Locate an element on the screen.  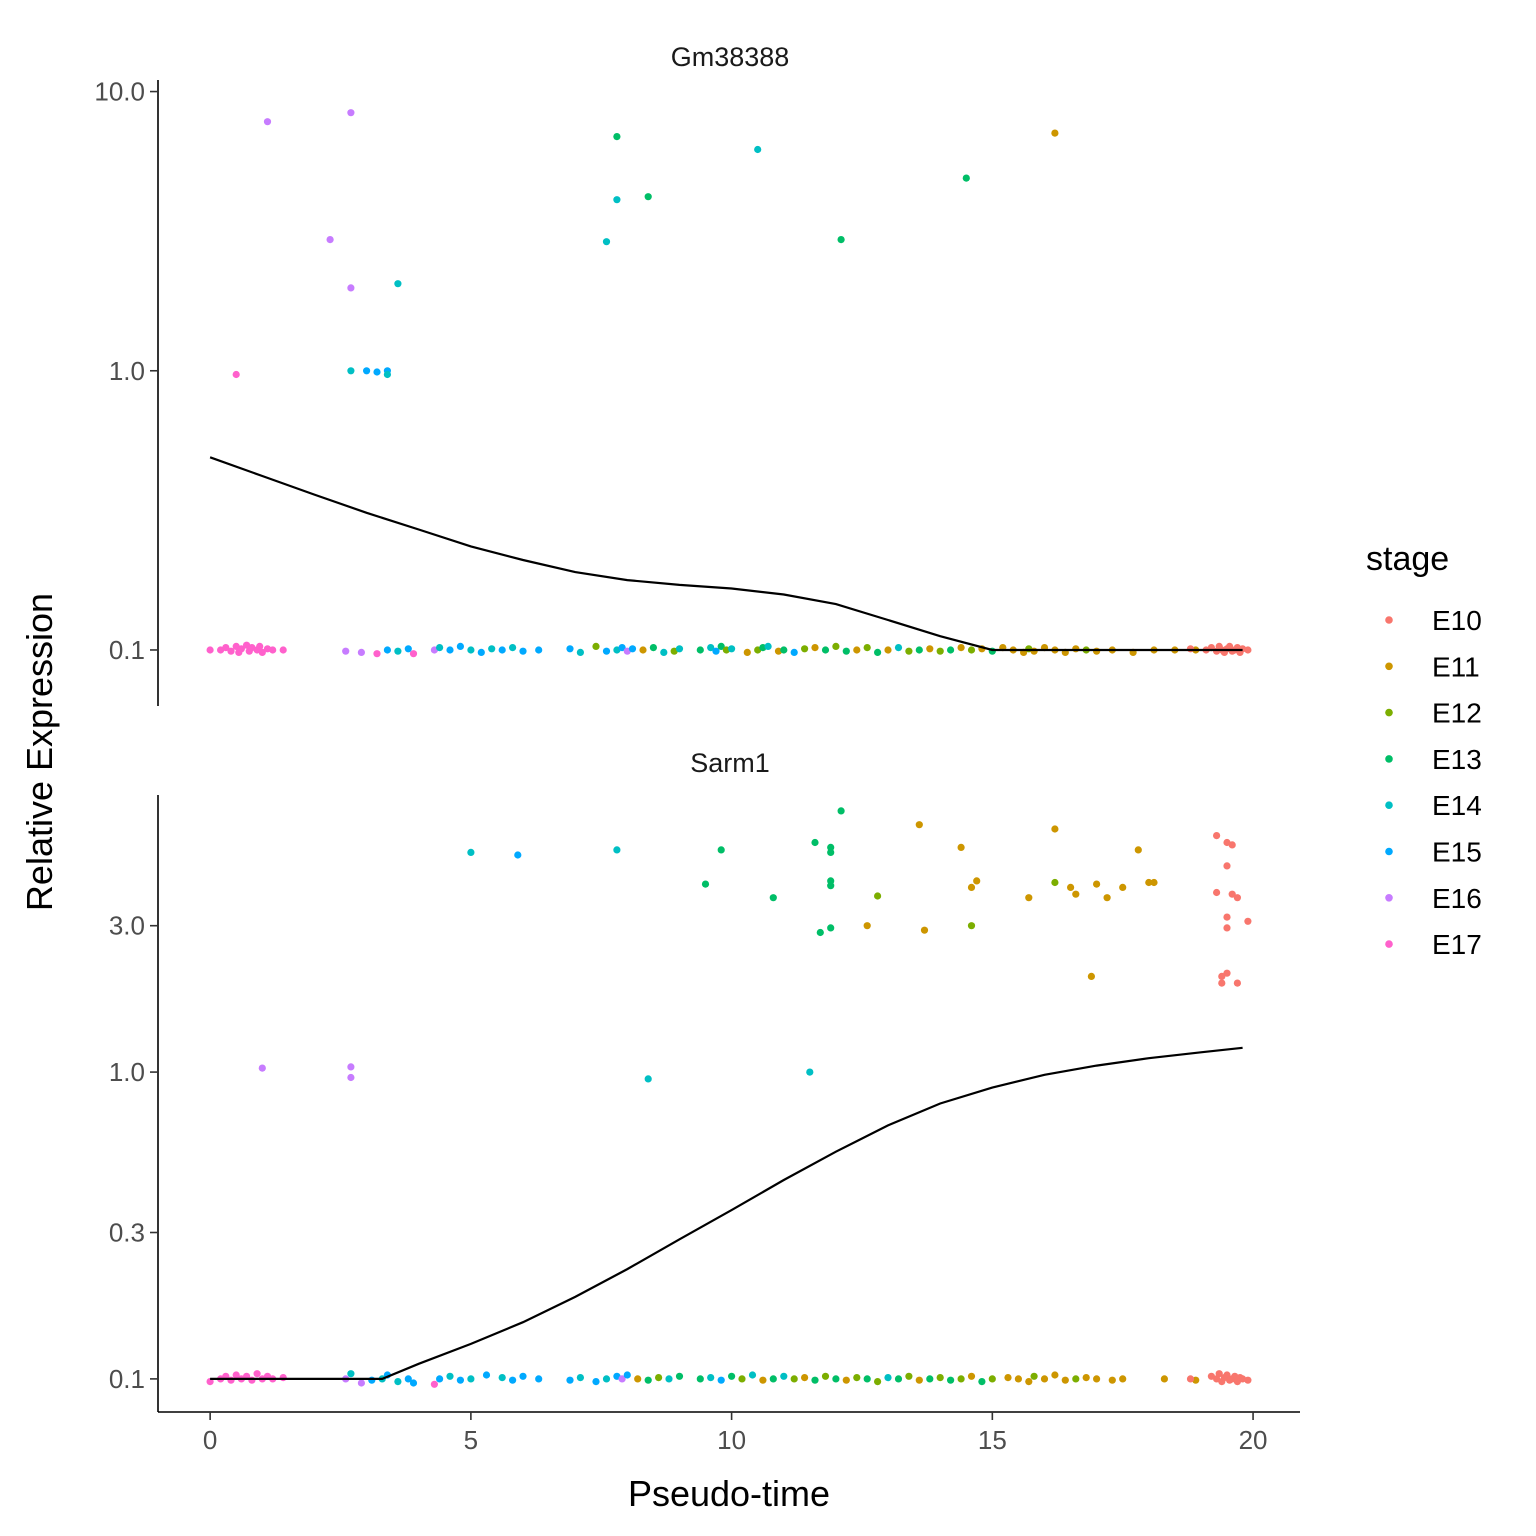
x-axis-title: Pseudo-time is located at coordinates (729, 1493).